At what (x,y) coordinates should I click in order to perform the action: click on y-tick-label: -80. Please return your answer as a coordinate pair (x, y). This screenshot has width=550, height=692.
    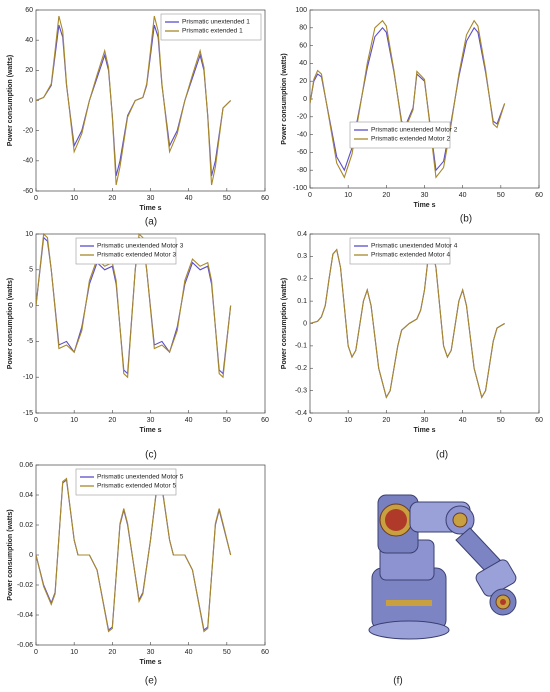
    Looking at the image, I should click on (302, 170).